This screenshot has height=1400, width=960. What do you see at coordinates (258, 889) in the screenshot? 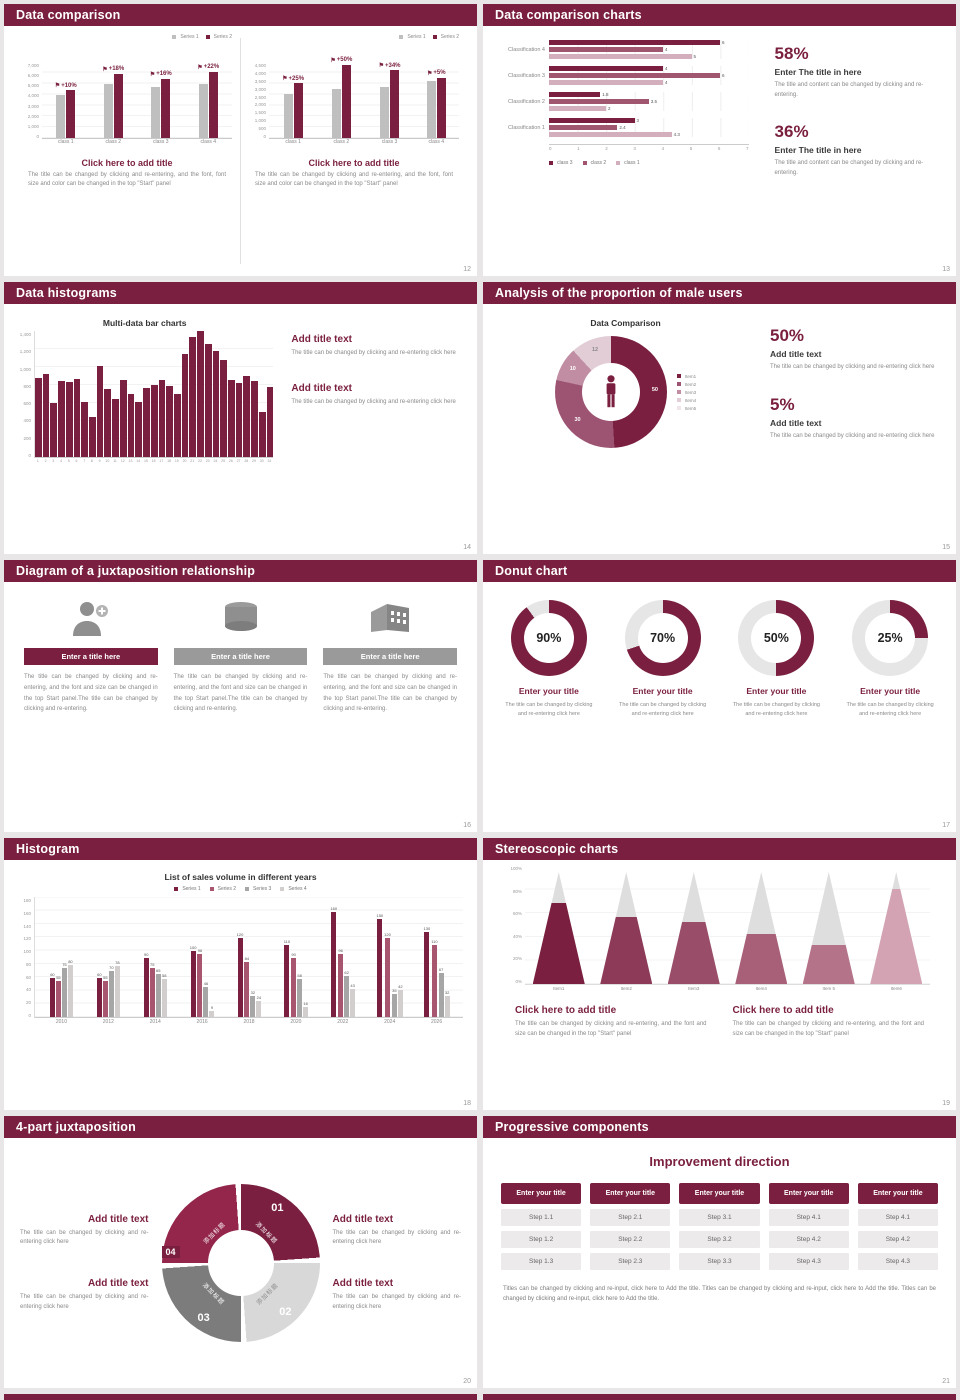
I see `legend-item: Series 3` at bounding box center [258, 889].